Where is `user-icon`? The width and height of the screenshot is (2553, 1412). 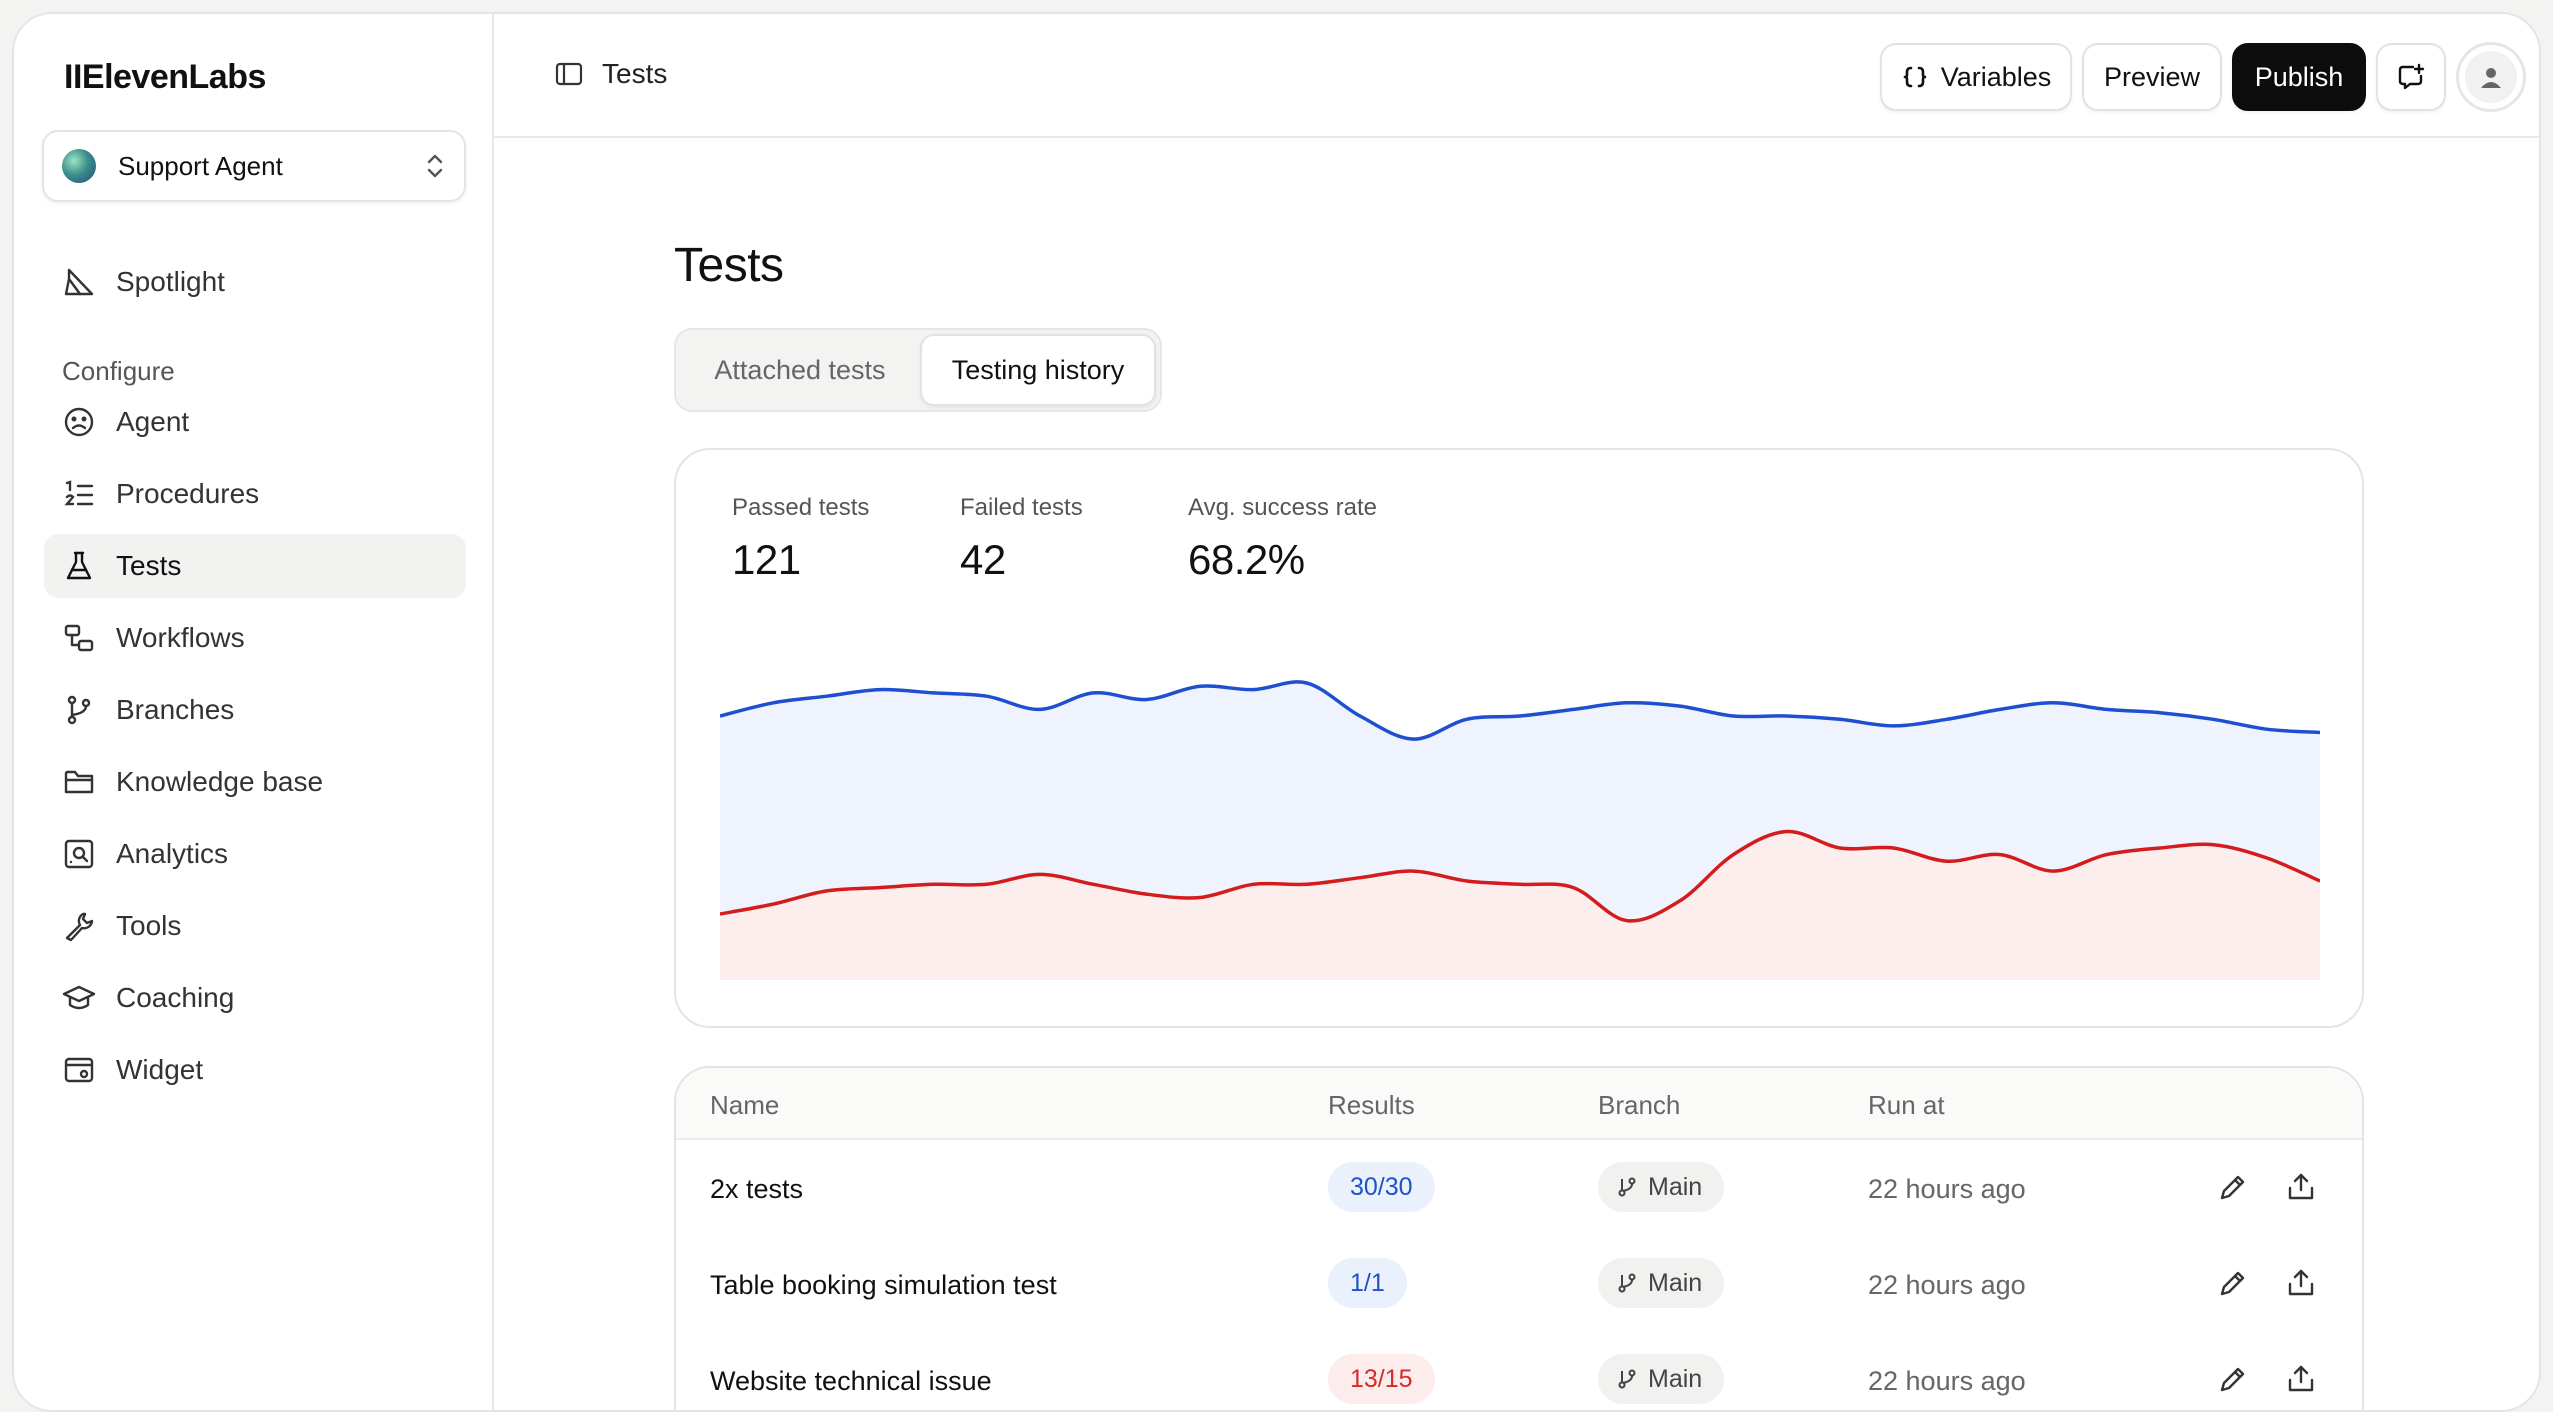 user-icon is located at coordinates (2491, 78).